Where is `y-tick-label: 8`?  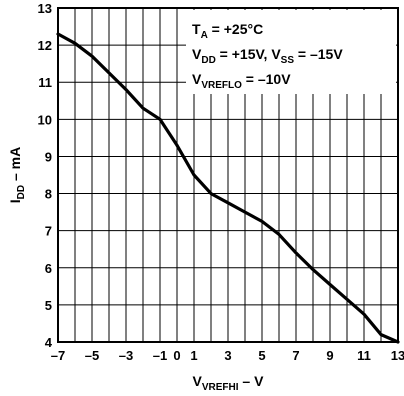
y-tick-label: 8 is located at coordinates (48, 194).